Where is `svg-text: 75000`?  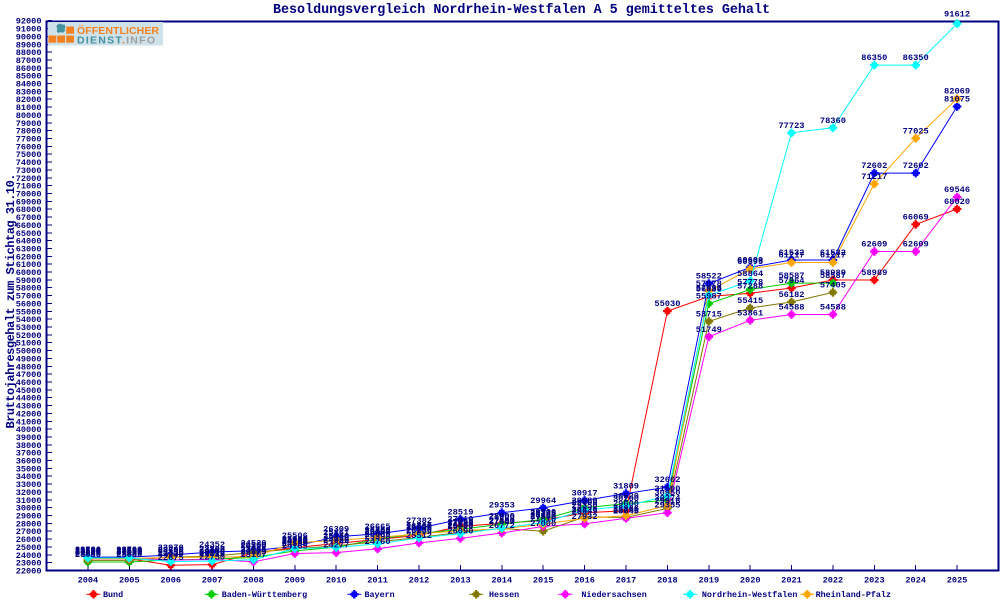 svg-text: 75000 is located at coordinates (29, 155).